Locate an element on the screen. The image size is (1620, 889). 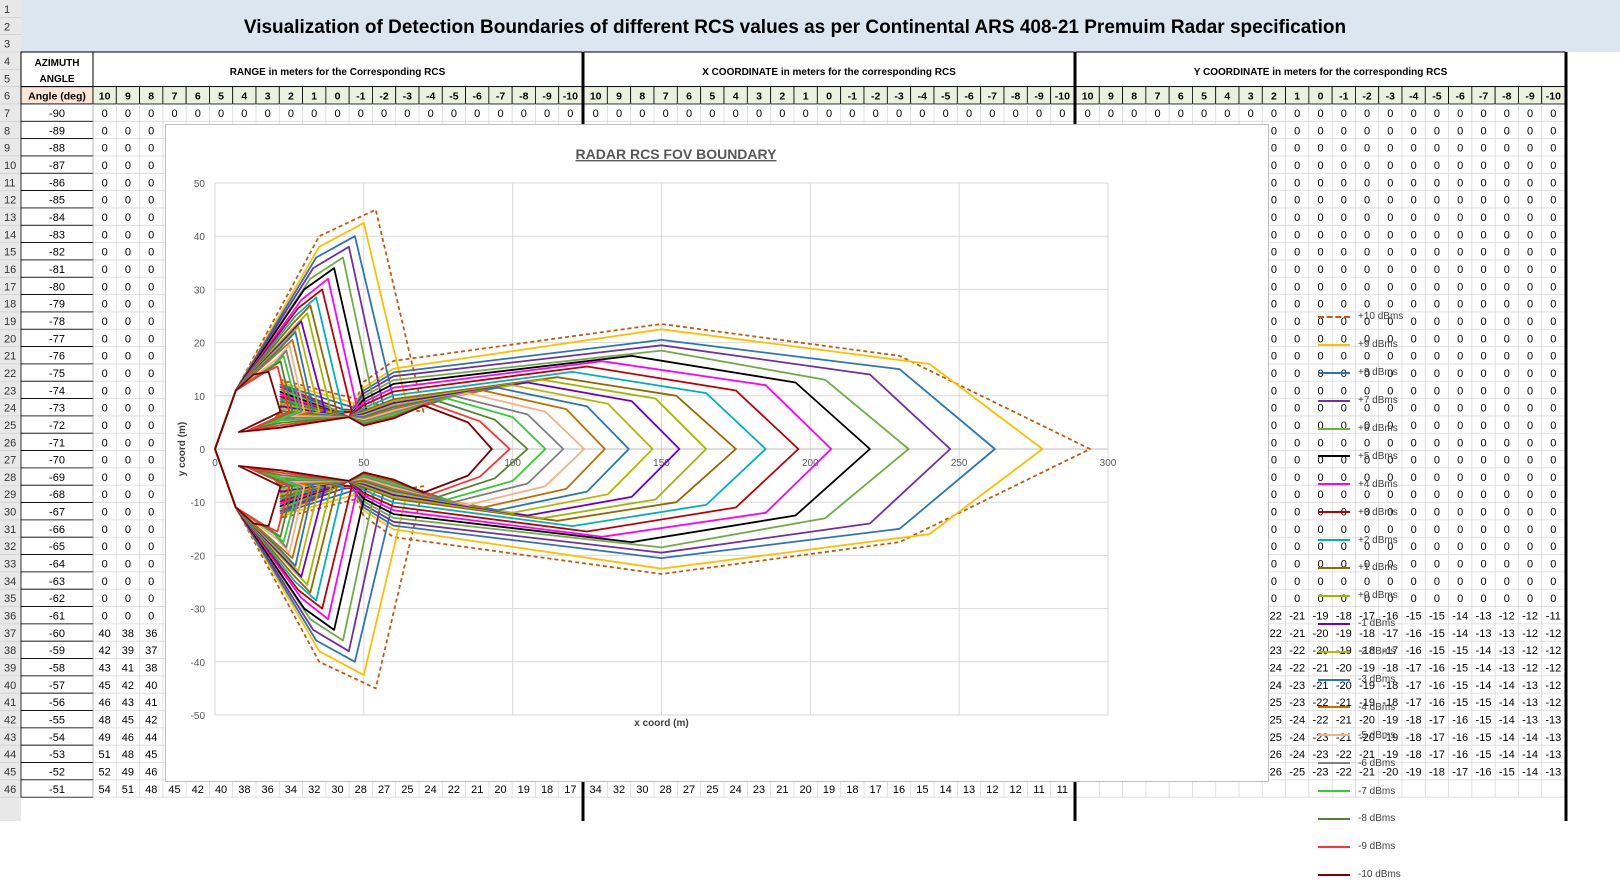
cell-value: -25 is located at coordinates (1274, 721).